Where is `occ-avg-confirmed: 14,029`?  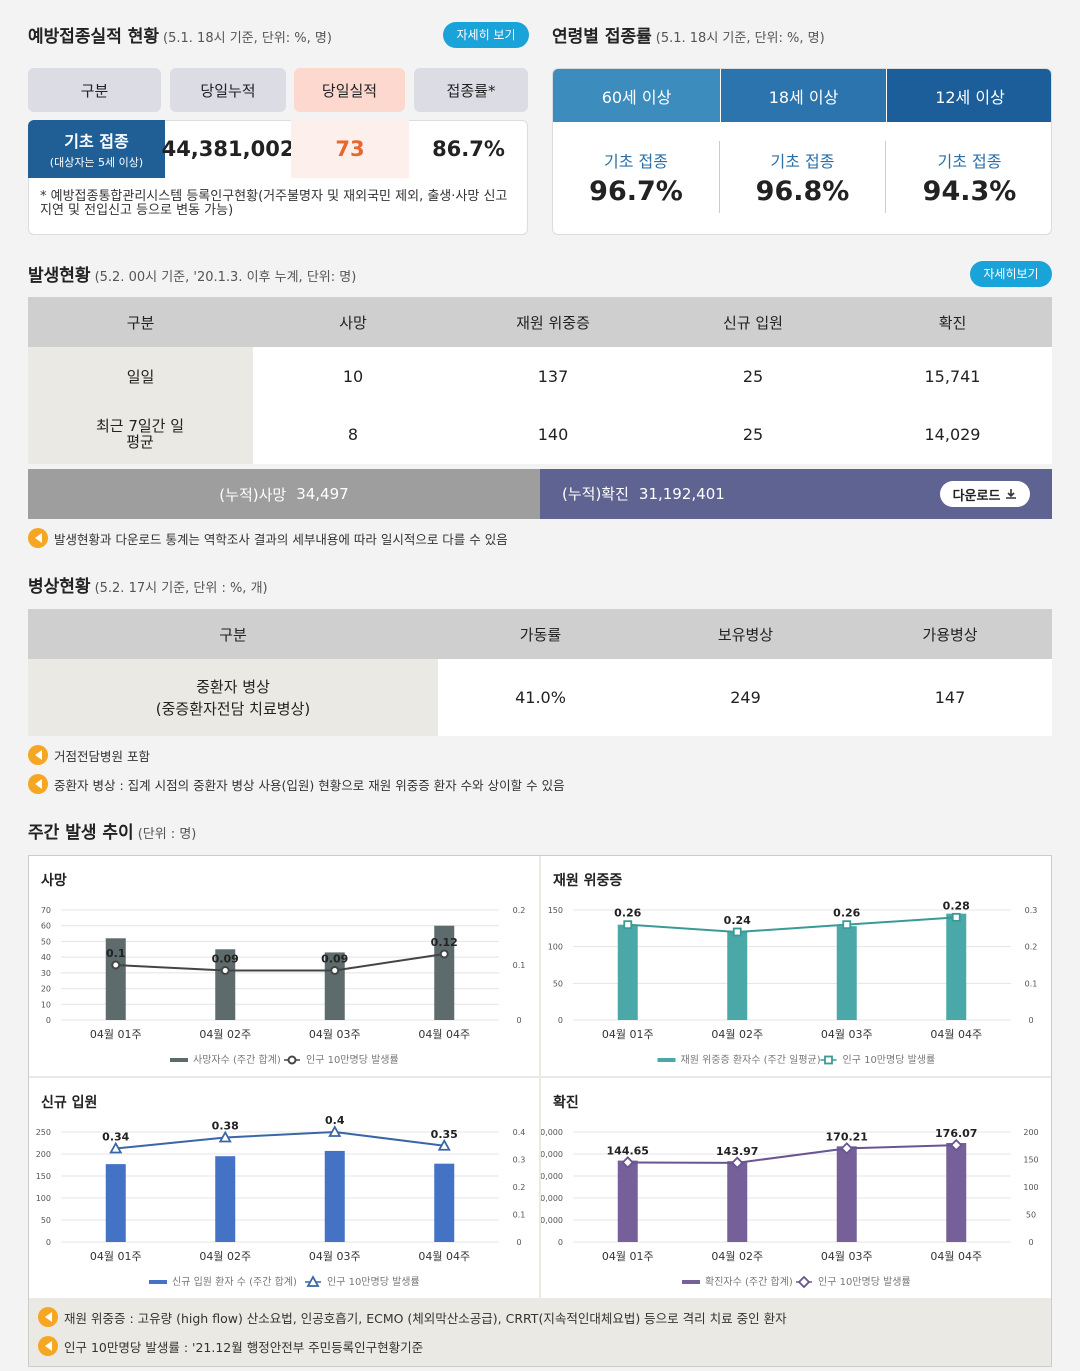 occ-avg-confirmed: 14,029 is located at coordinates (952, 434).